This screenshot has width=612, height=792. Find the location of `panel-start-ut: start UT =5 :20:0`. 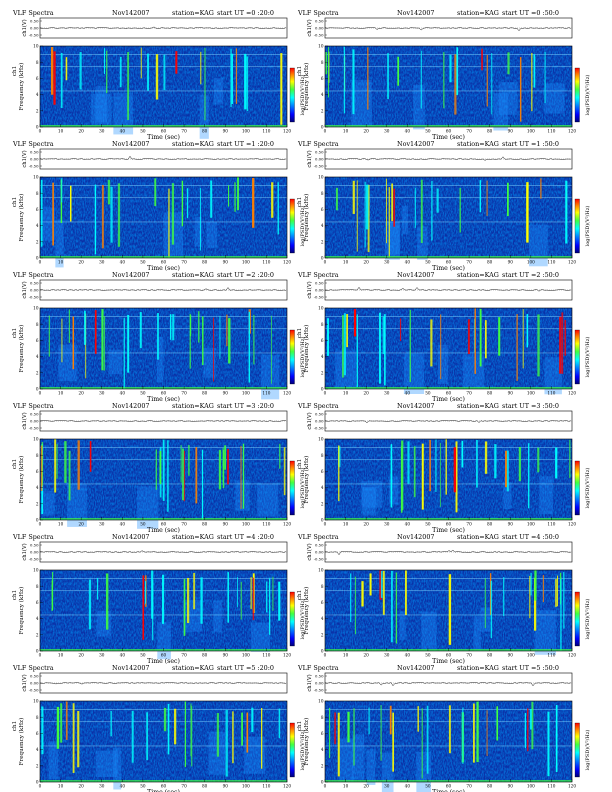

panel-start-ut: start UT =5 :20:0 is located at coordinates (245, 668).